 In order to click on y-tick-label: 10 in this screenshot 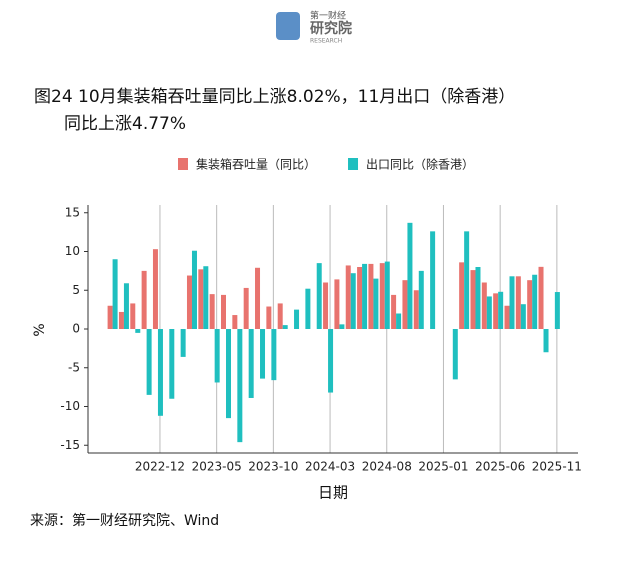, I will do `click(72, 251)`.